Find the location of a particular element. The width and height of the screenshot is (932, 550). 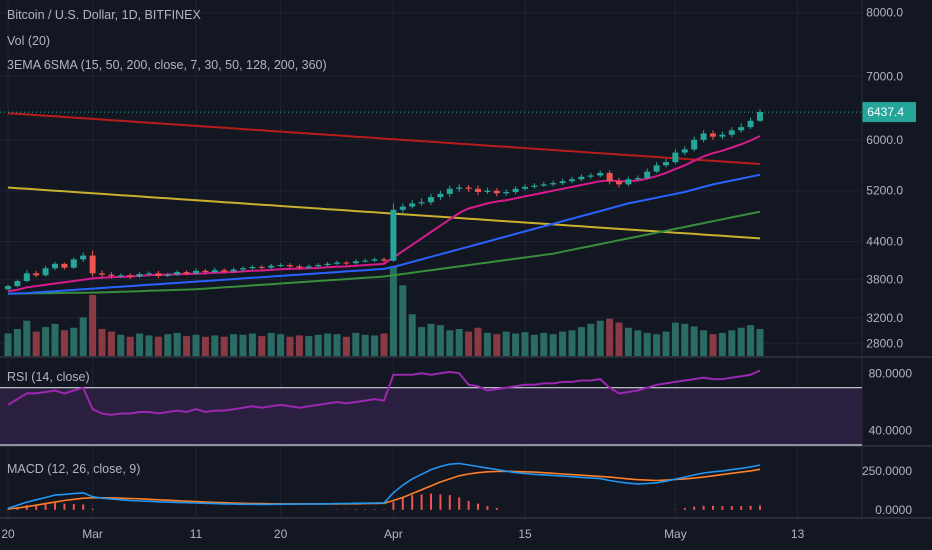

sma-360-line is located at coordinates (384, 138).